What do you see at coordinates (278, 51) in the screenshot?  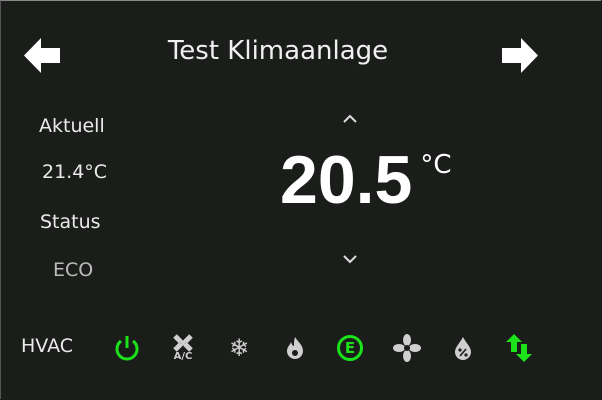 I see `page-title: Test Klimaanlage` at bounding box center [278, 51].